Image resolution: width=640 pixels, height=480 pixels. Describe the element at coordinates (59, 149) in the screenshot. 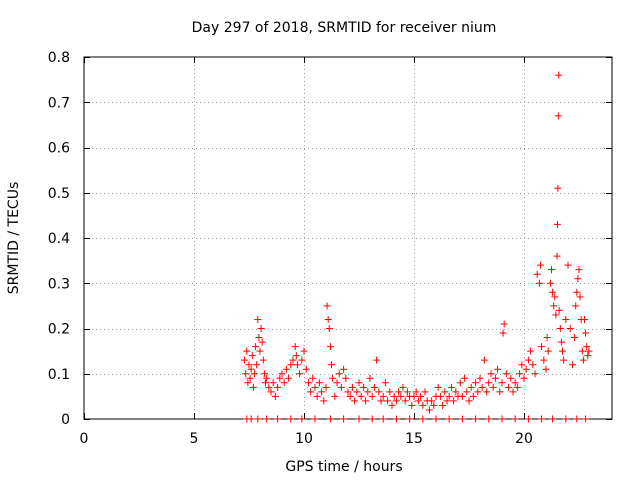

I see `y-tick-label: 0.6` at that location.